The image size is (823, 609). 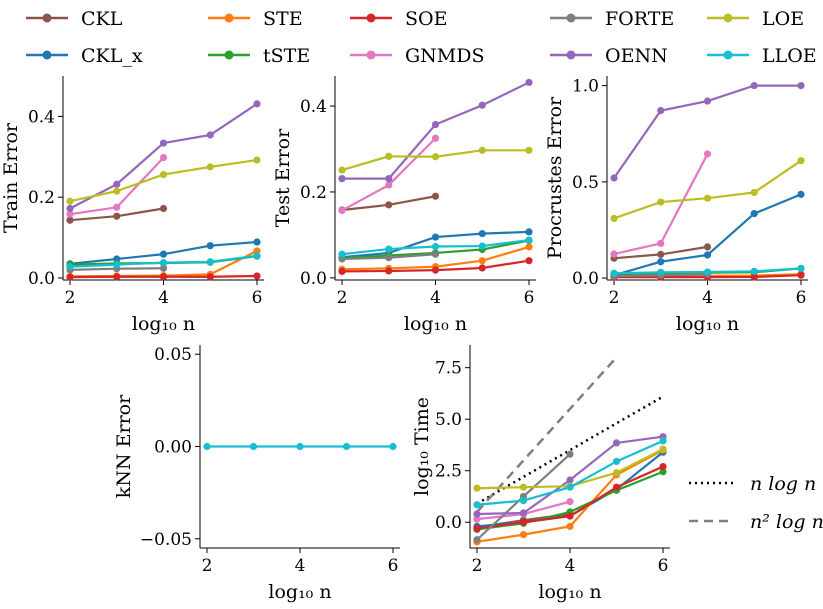 I want to click on y-axis-label: Test Error, so click(x=283, y=177).